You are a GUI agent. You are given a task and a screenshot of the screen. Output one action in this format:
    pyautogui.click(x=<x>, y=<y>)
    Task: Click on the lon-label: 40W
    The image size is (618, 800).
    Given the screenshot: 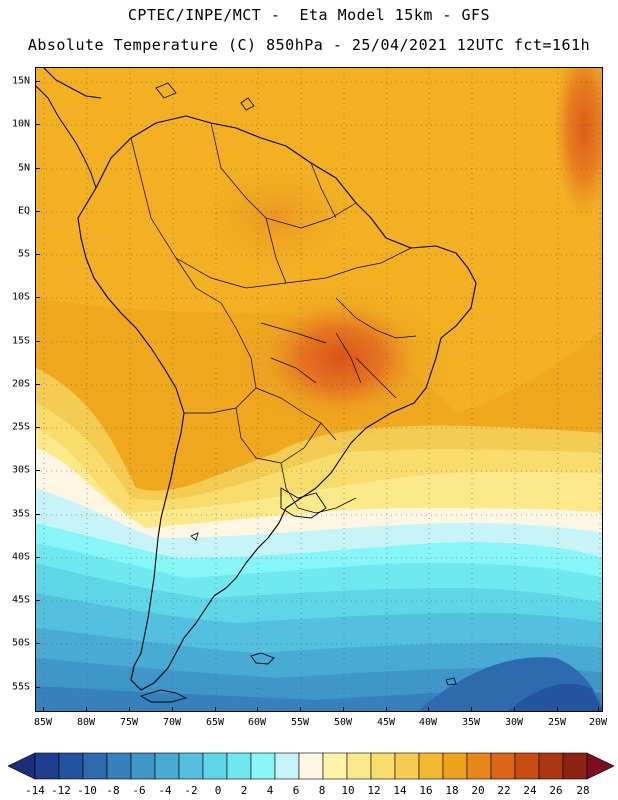 What is the action you would take?
    pyautogui.click(x=428, y=722)
    